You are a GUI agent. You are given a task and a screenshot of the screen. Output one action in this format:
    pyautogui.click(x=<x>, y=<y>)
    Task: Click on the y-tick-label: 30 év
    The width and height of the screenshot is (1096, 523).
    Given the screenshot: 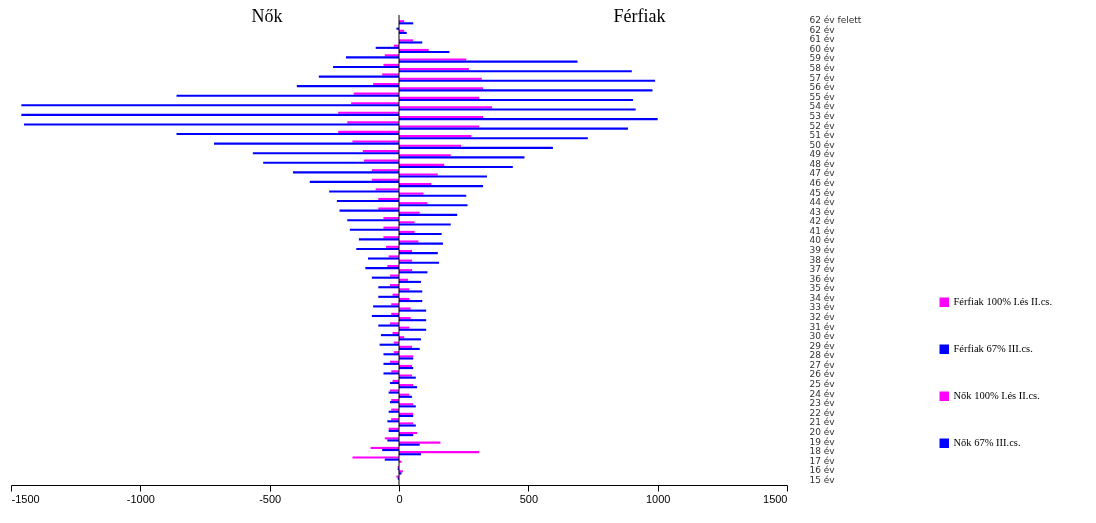 What is the action you would take?
    pyautogui.click(x=822, y=336)
    